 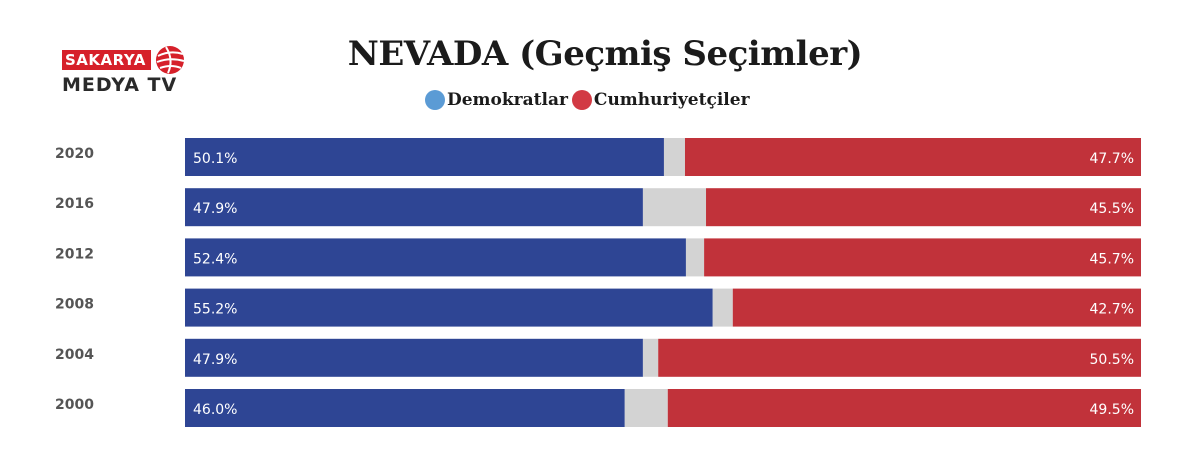 I want to click on legend-dot-republicans, so click(x=581, y=100).